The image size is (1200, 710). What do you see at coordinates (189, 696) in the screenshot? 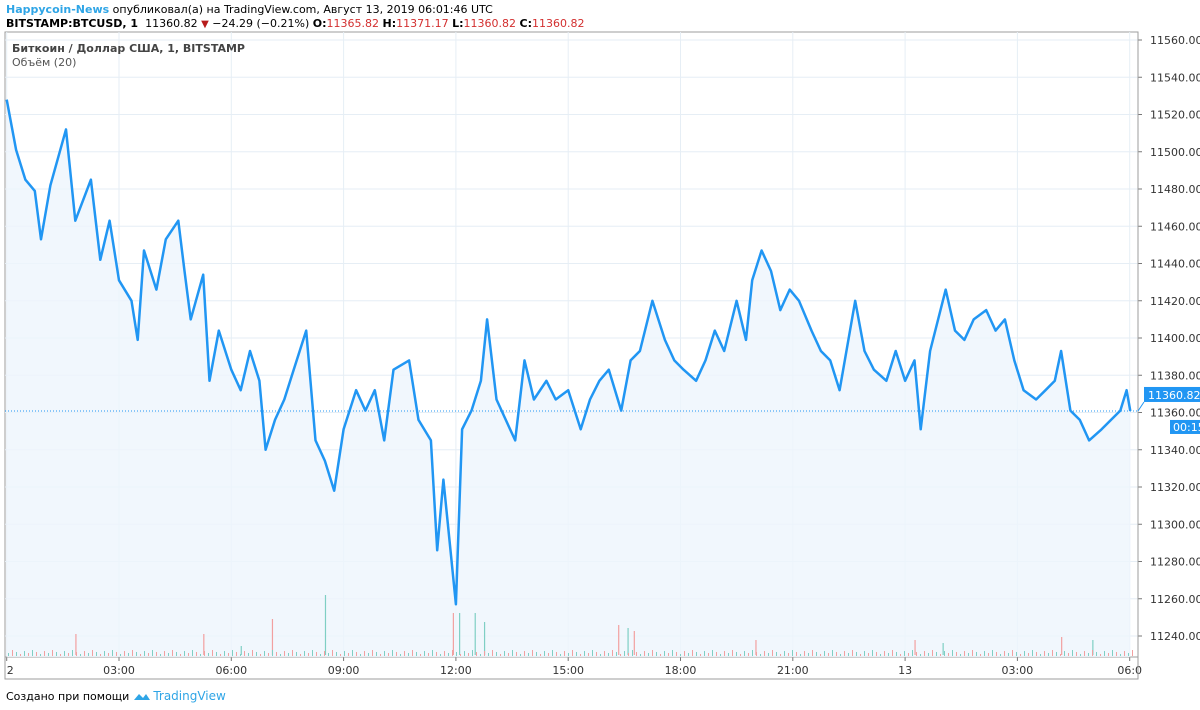
I see `tradingview-brand: TradingView` at bounding box center [189, 696].